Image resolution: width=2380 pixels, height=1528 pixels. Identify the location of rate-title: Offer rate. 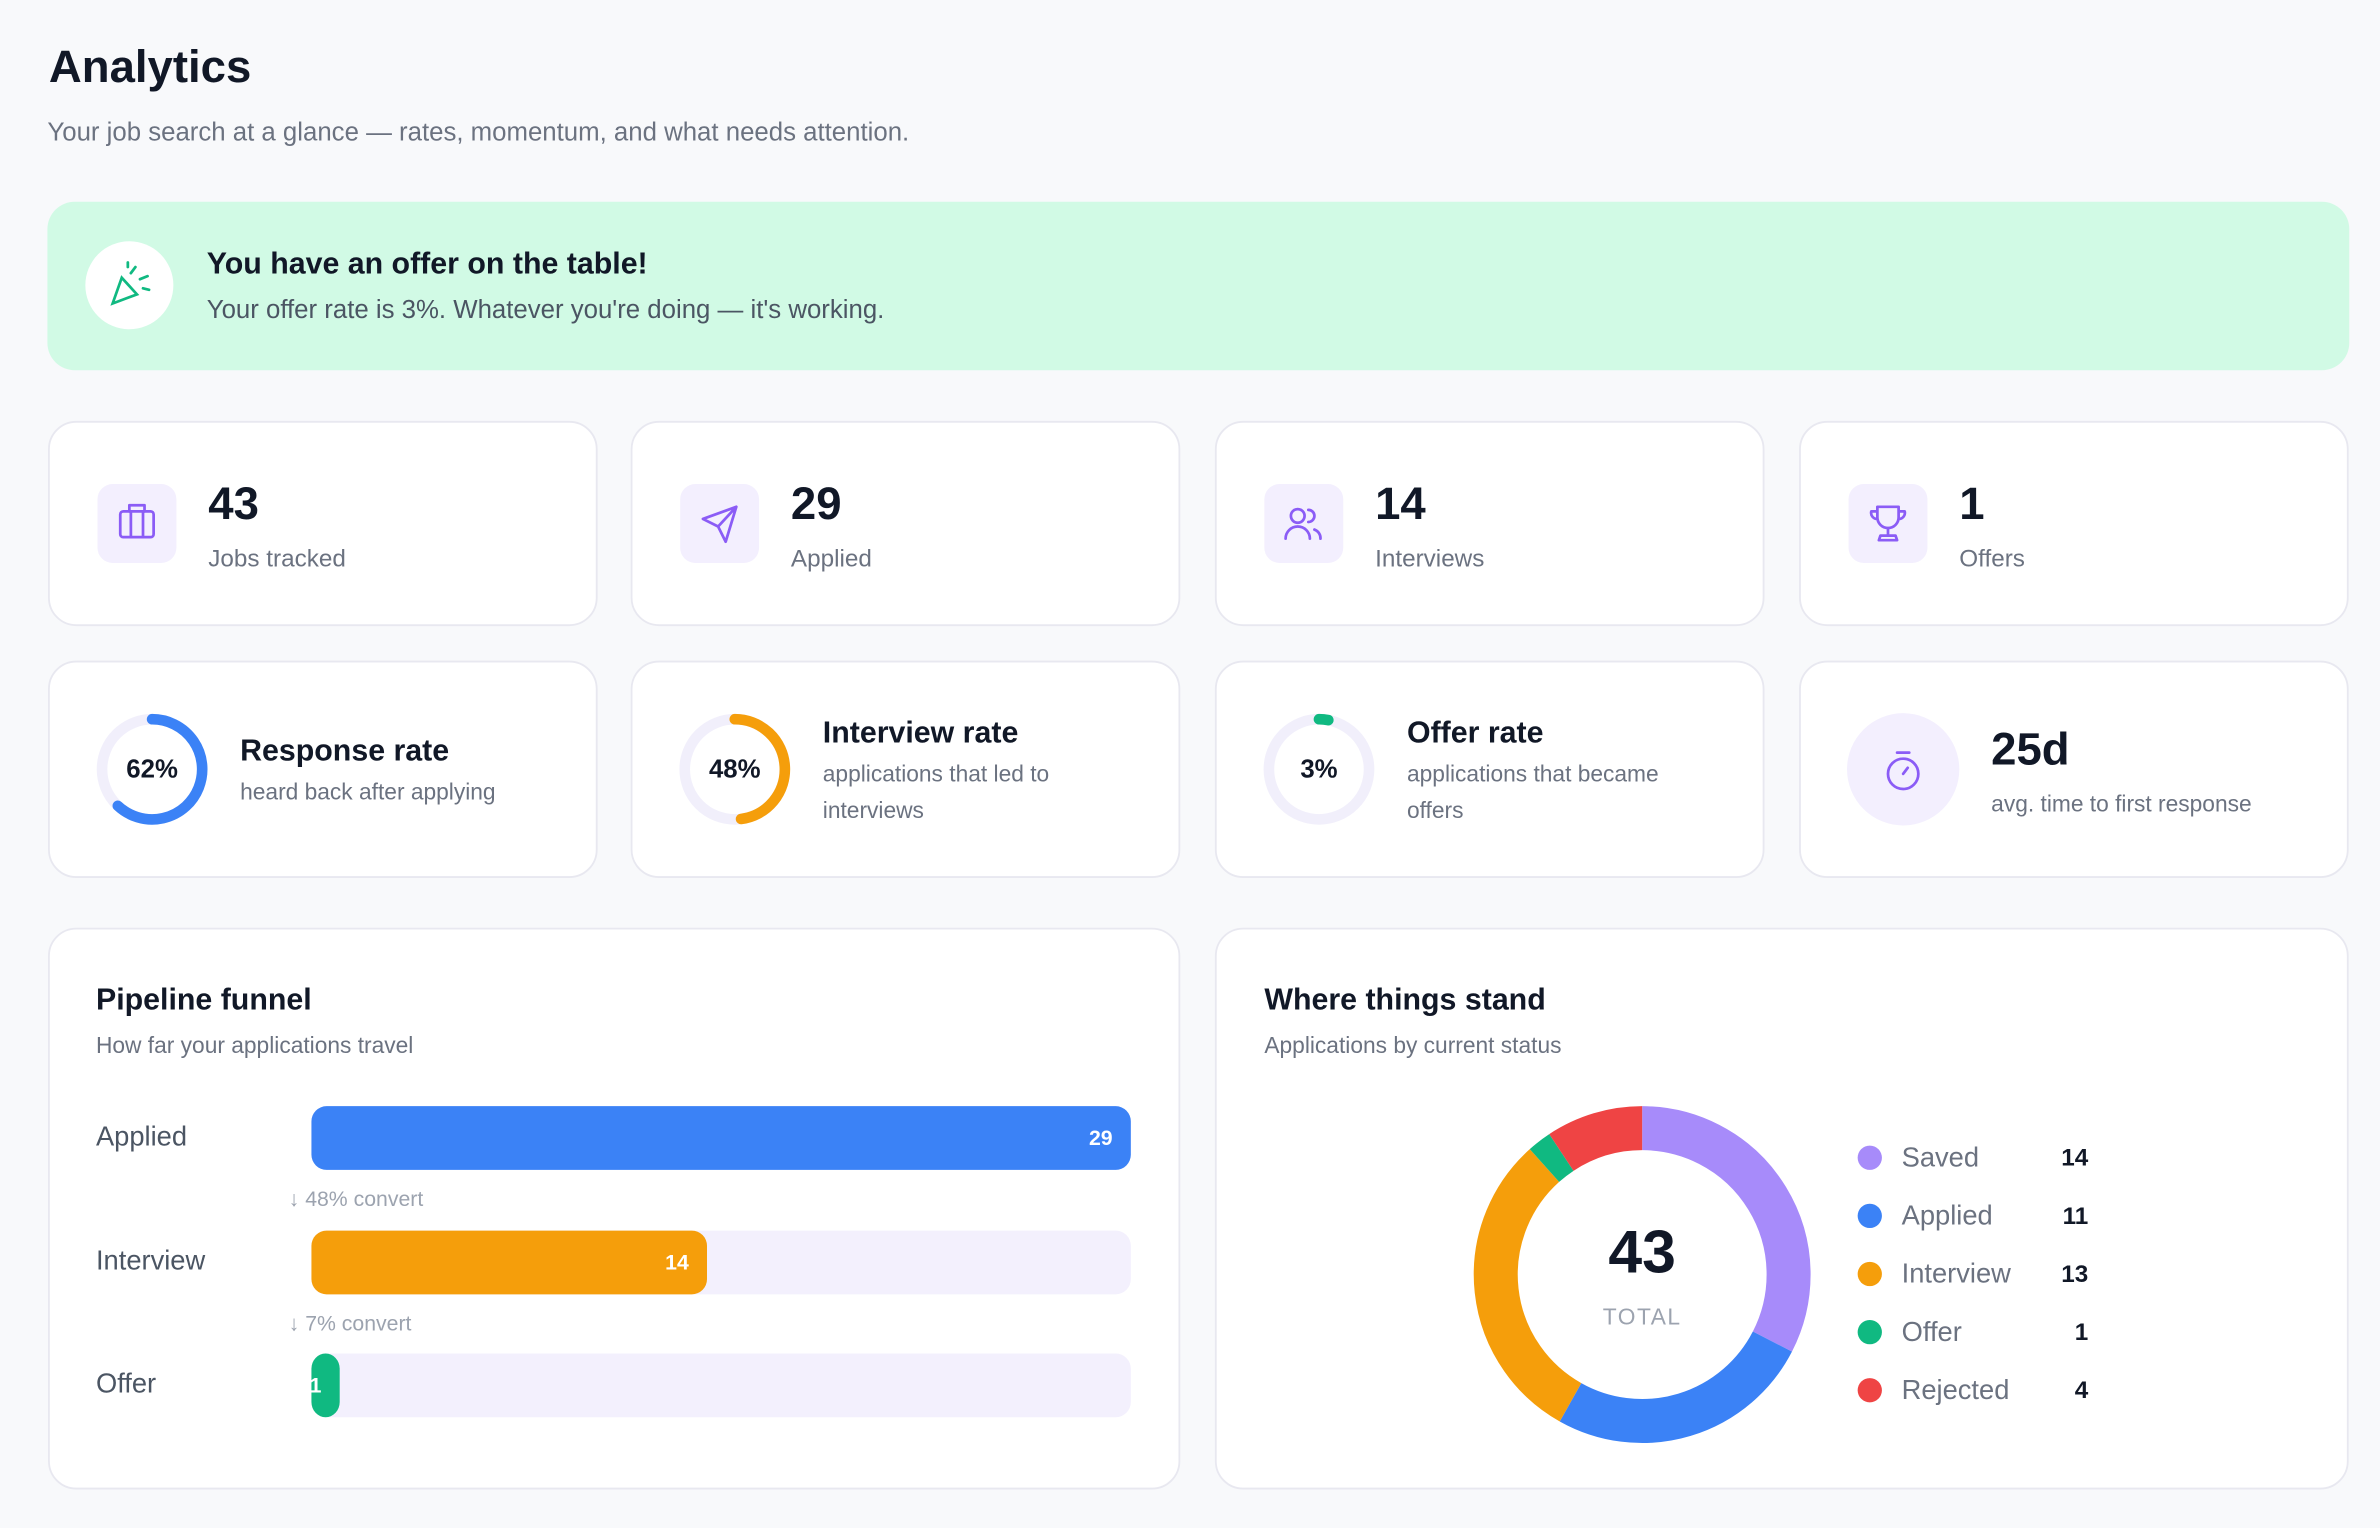
(1475, 732).